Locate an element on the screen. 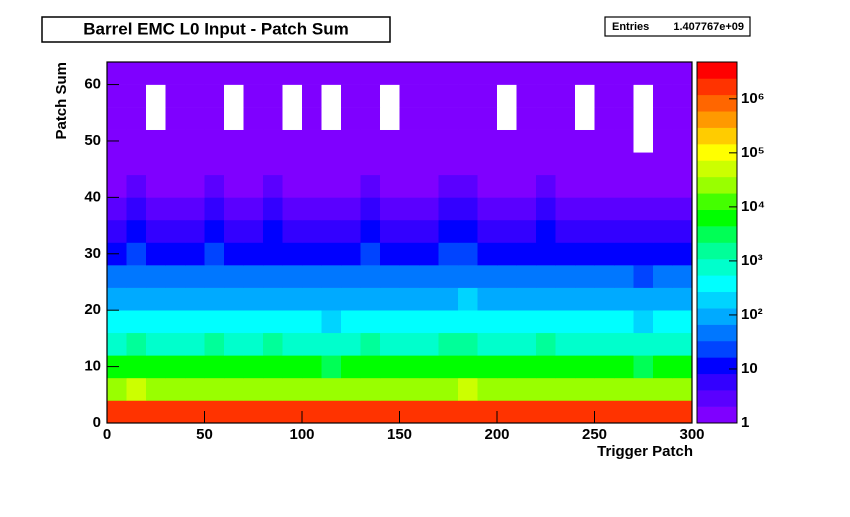  x-tick-label: 100 is located at coordinates (301, 434).